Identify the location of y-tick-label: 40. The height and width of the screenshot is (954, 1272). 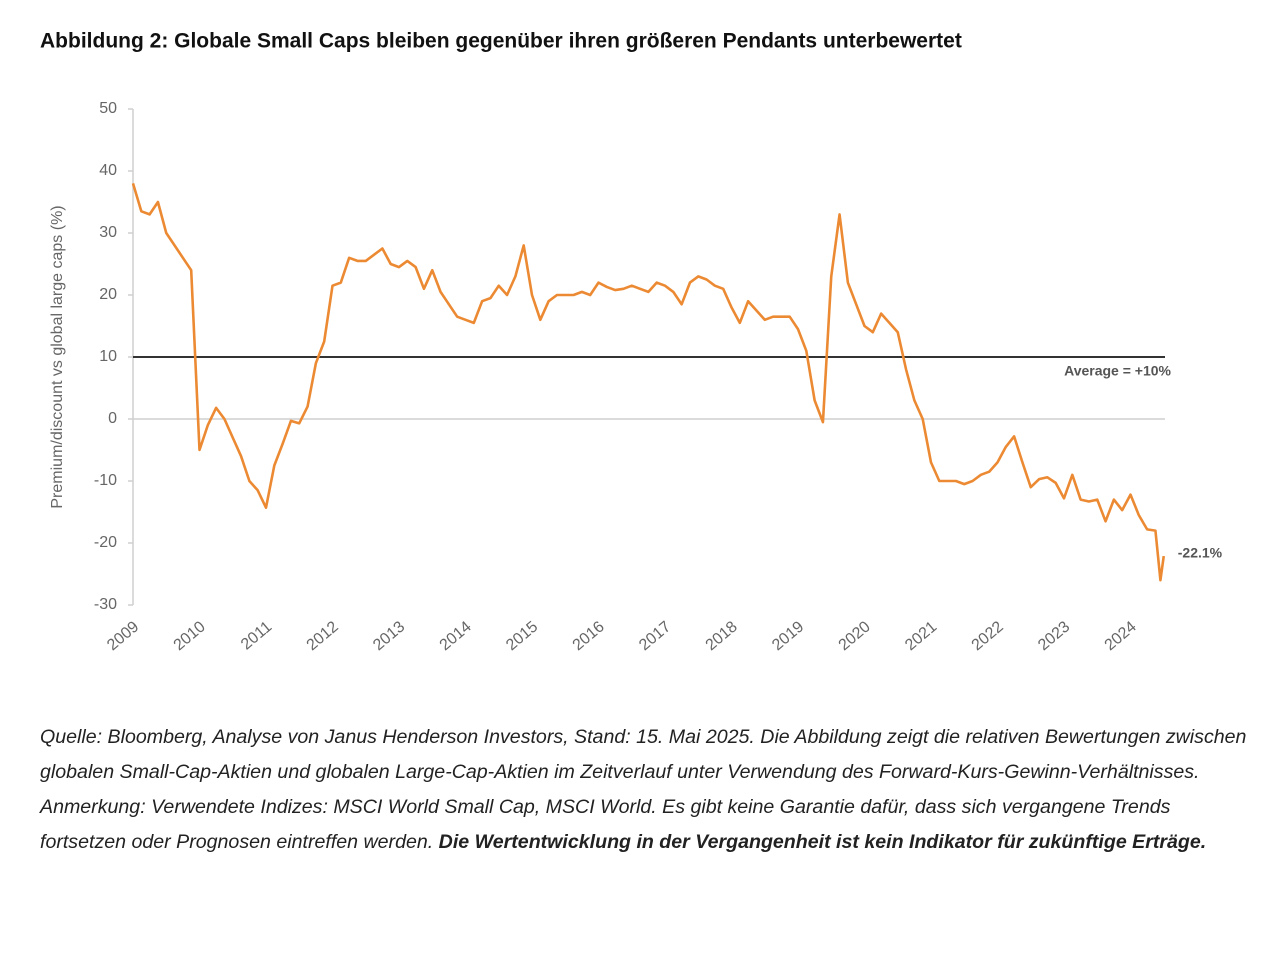
(108, 170).